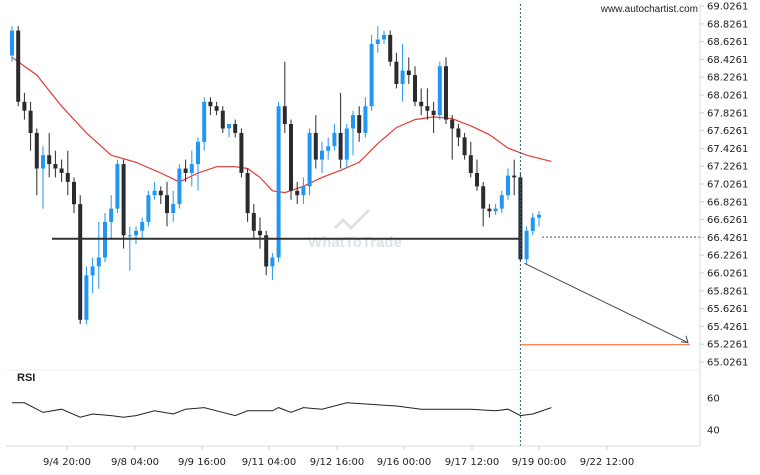 The image size is (760, 475). Describe the element at coordinates (539, 462) in the screenshot. I see `x-tick-label: 9/19 00:00` at that location.